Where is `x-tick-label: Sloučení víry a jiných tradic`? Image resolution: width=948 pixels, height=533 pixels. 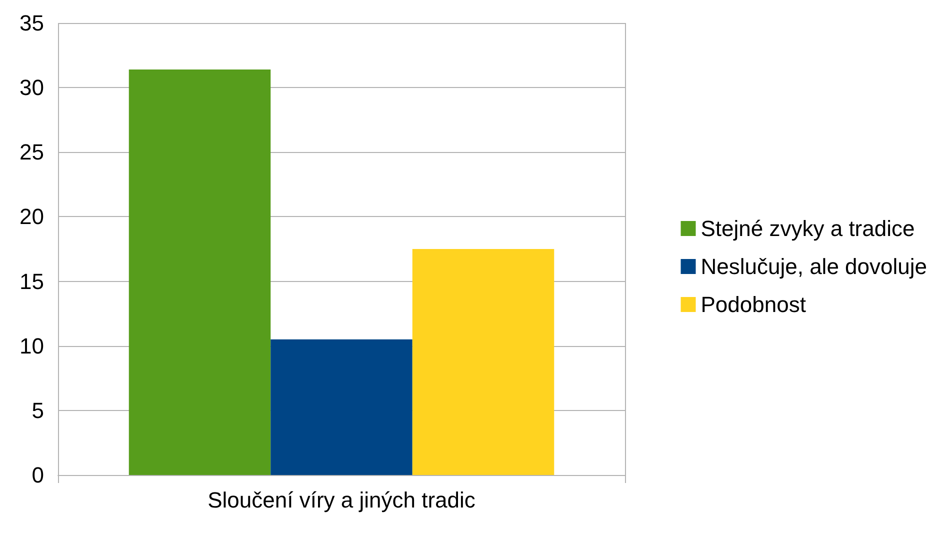
x-tick-label: Sloučení víry a jiných tradic is located at coordinates (342, 500).